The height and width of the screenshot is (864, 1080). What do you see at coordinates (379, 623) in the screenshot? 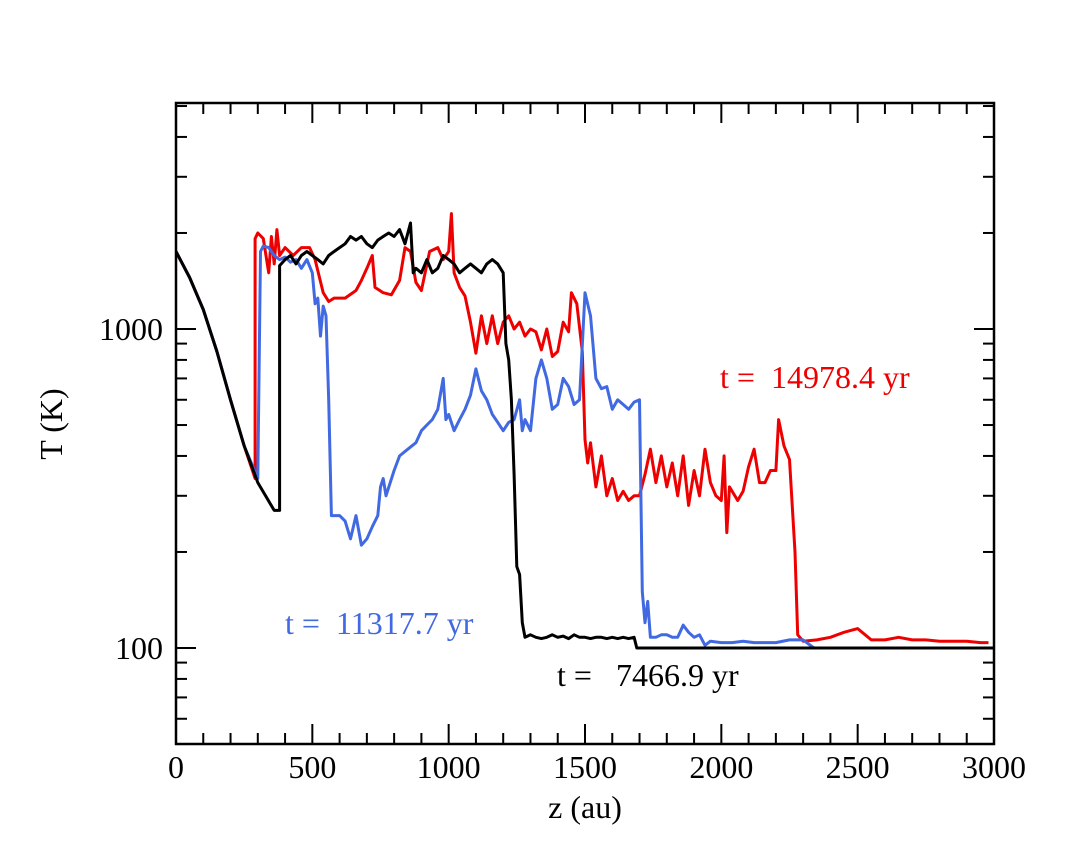
I see `series-label-11317: t = 11317.7 yr` at bounding box center [379, 623].